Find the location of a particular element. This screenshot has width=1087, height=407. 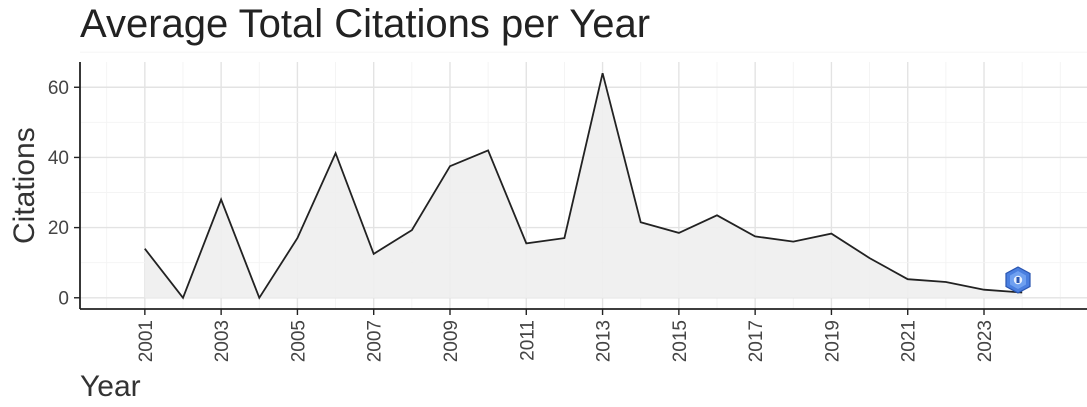

y-tick-label: 20 is located at coordinates (58, 228).